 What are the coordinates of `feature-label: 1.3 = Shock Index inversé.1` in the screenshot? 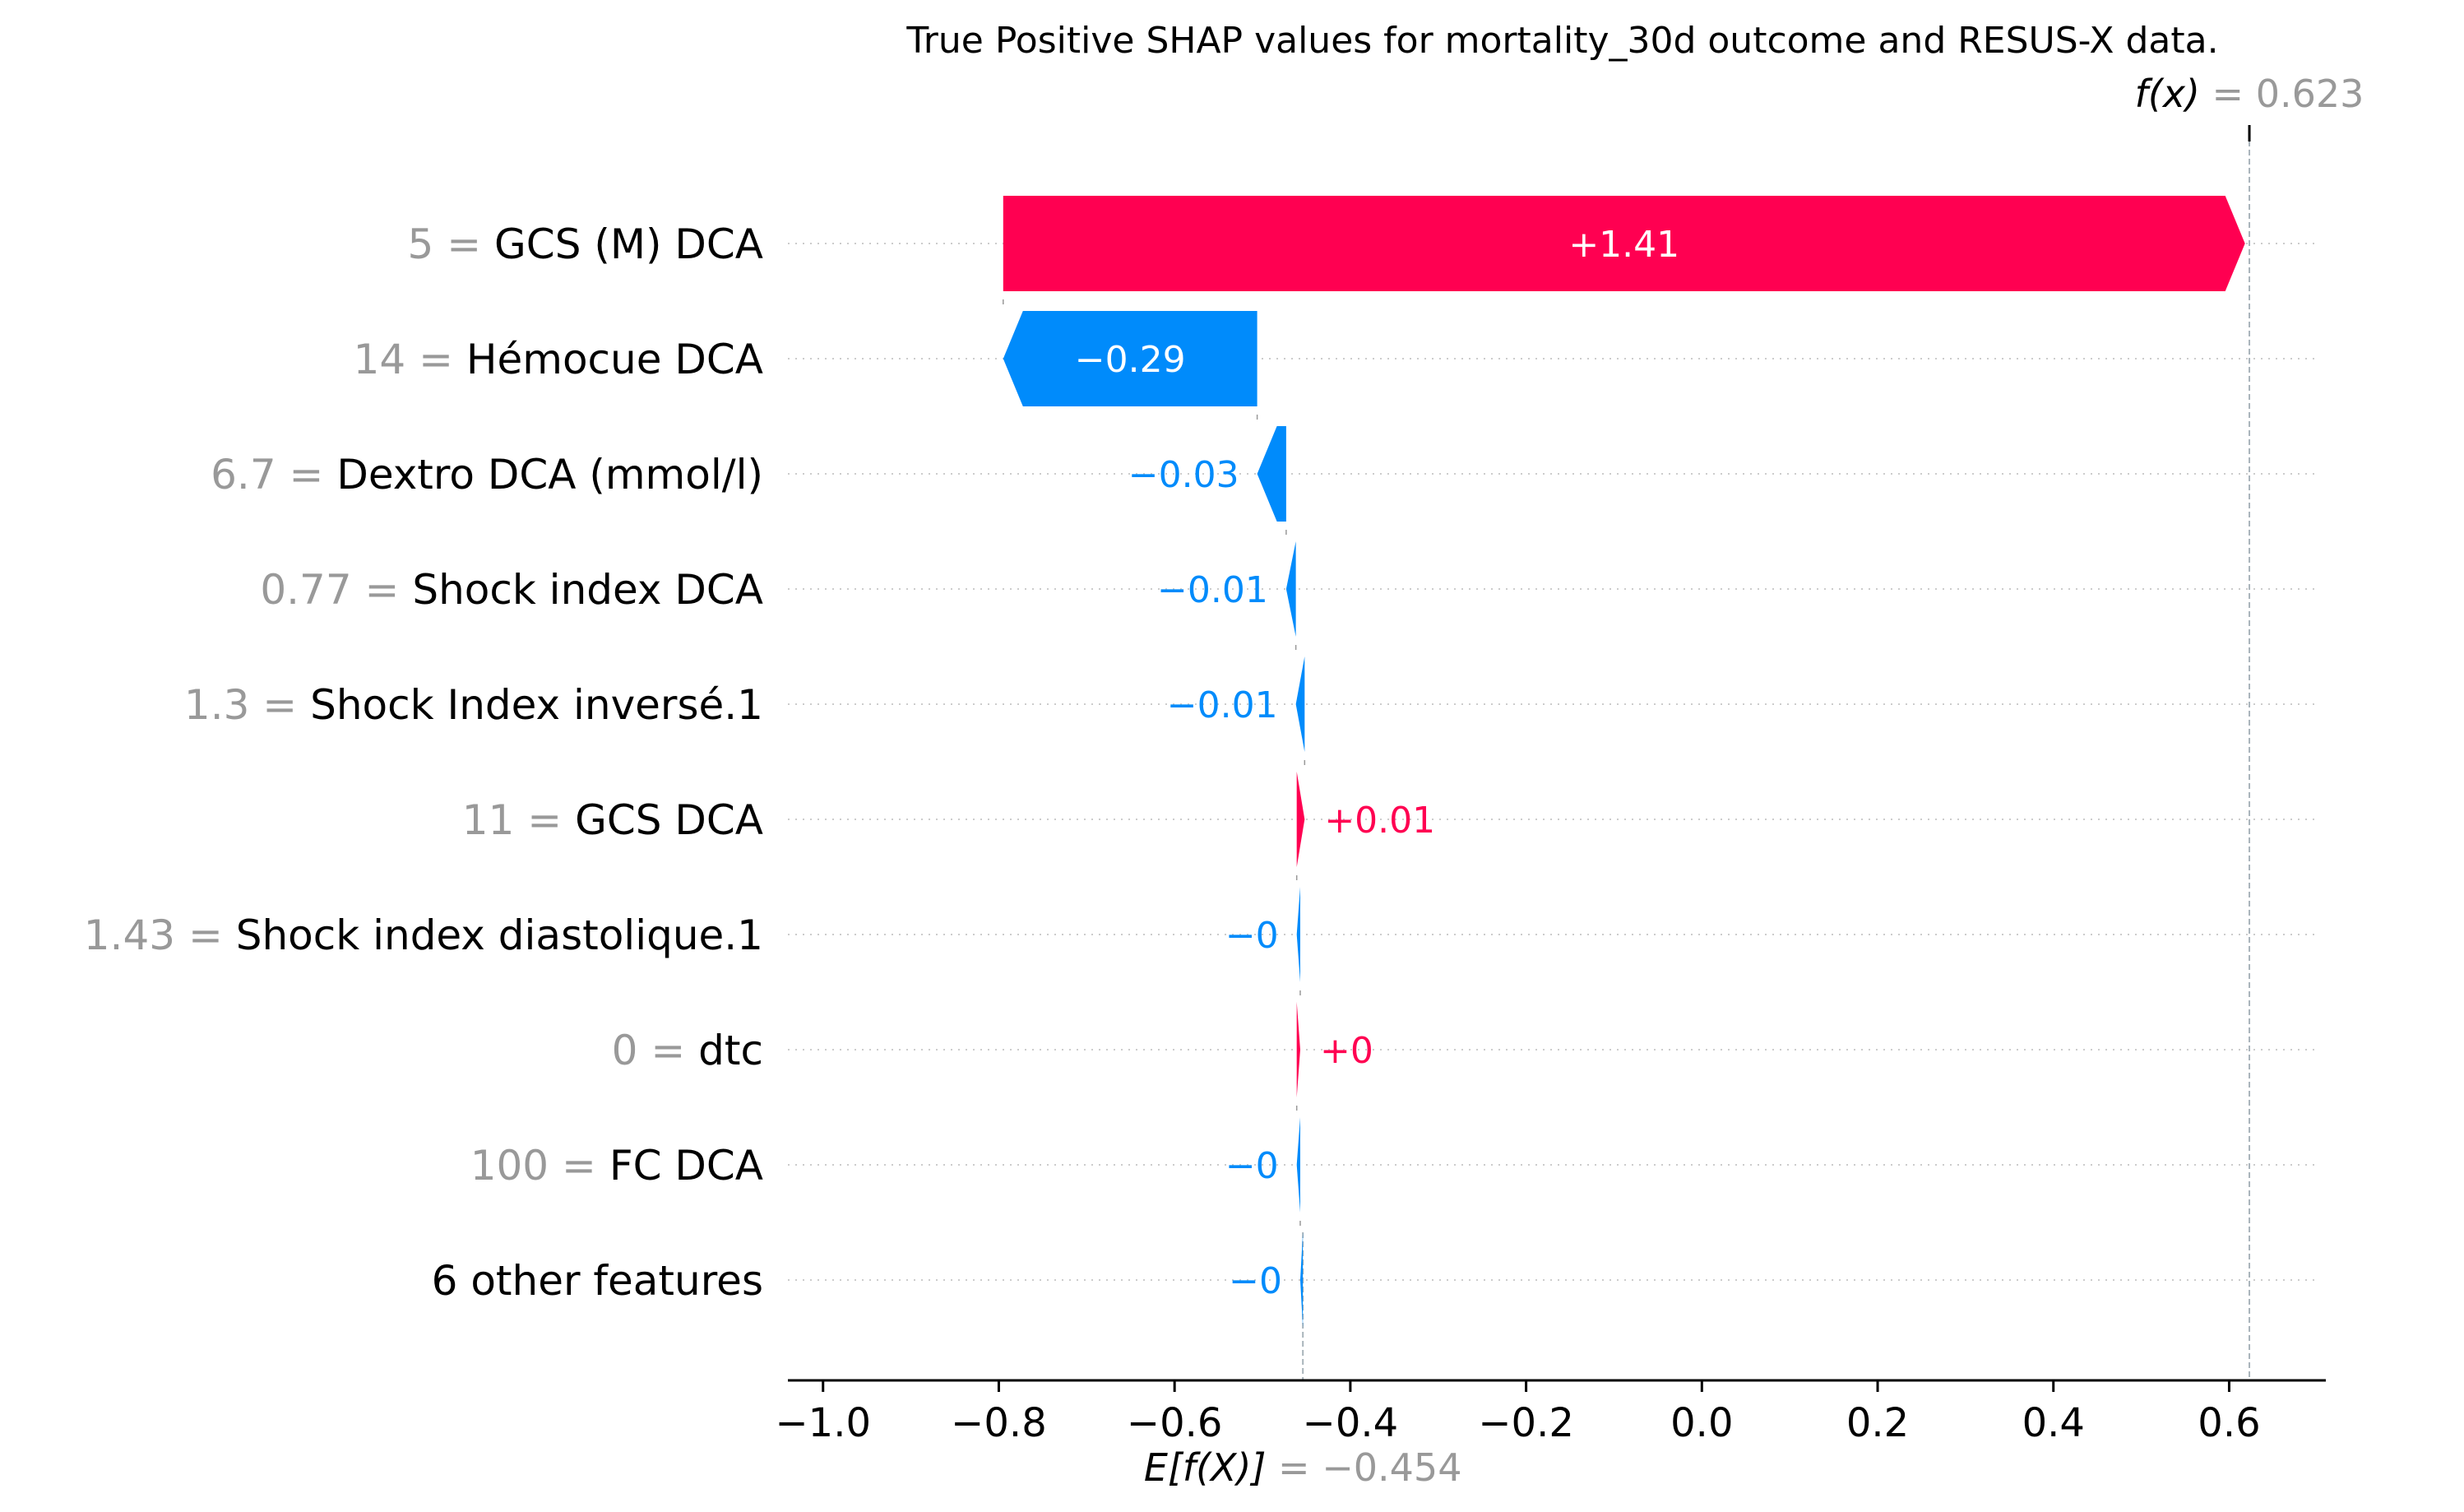 It's located at (473, 705).